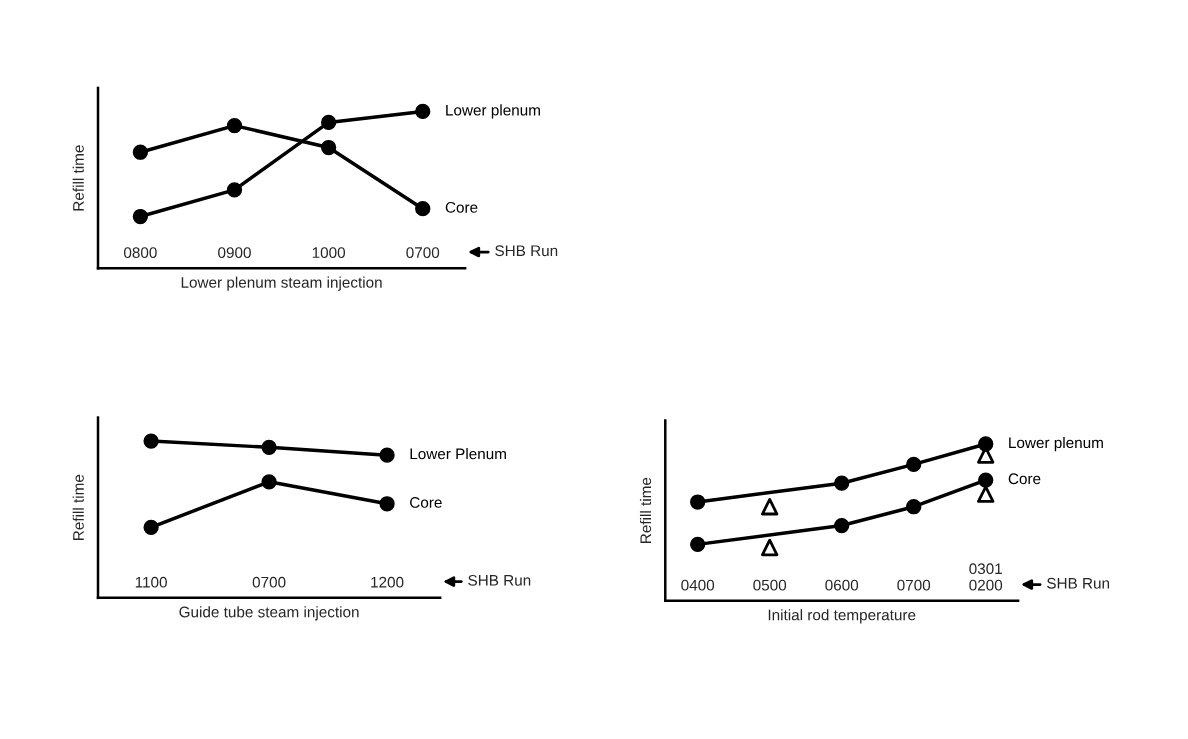 The width and height of the screenshot is (1188, 739). What do you see at coordinates (151, 582) in the screenshot?
I see `x-tick-label: 1100` at bounding box center [151, 582].